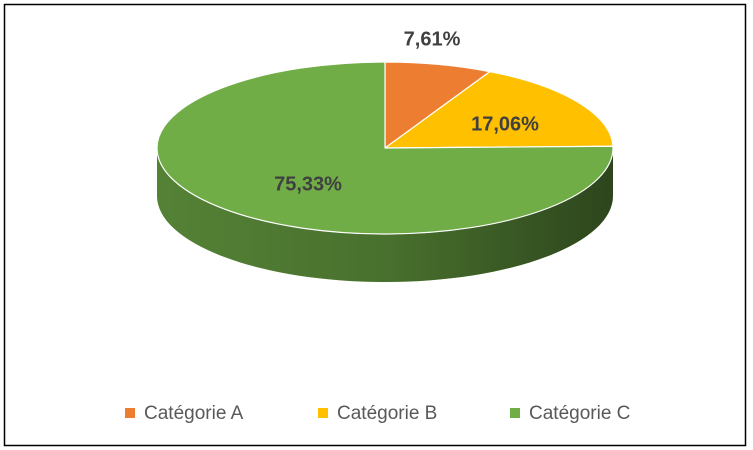 The height and width of the screenshot is (450, 753). I want to click on legend-label: Catégorie A, so click(194, 413).